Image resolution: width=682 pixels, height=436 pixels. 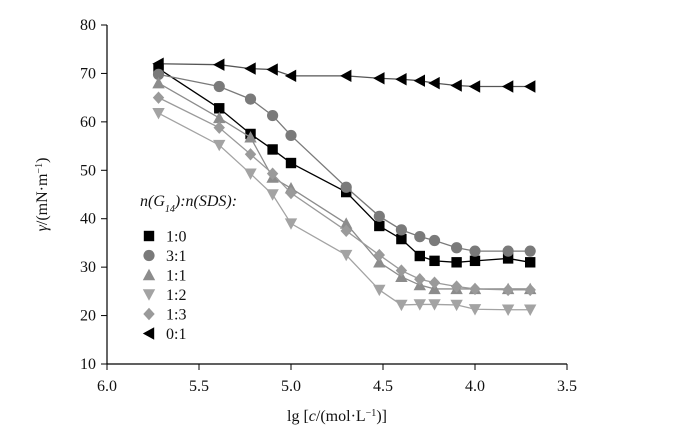 What do you see at coordinates (176, 315) in the screenshot?
I see `legend-label: 1:3` at bounding box center [176, 315].